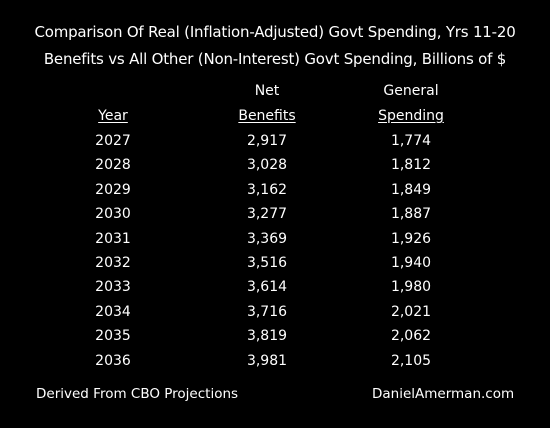 The height and width of the screenshot is (428, 550). What do you see at coordinates (267, 189) in the screenshot?
I see `net-benefits-cell: 3,162` at bounding box center [267, 189].